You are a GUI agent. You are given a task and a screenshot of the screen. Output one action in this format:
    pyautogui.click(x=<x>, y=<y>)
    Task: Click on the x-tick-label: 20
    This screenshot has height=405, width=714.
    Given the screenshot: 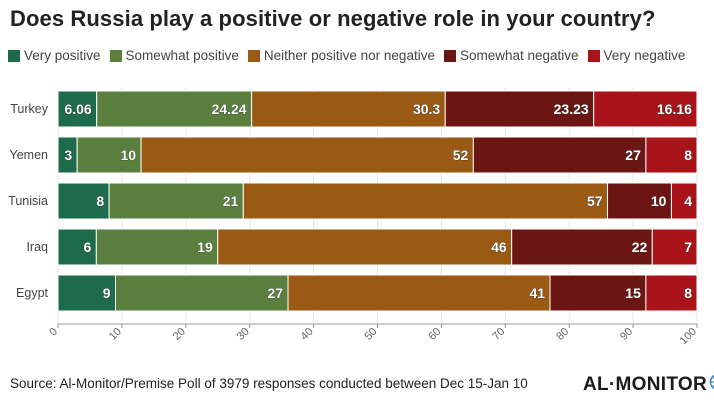 What is the action you would take?
    pyautogui.click(x=179, y=334)
    